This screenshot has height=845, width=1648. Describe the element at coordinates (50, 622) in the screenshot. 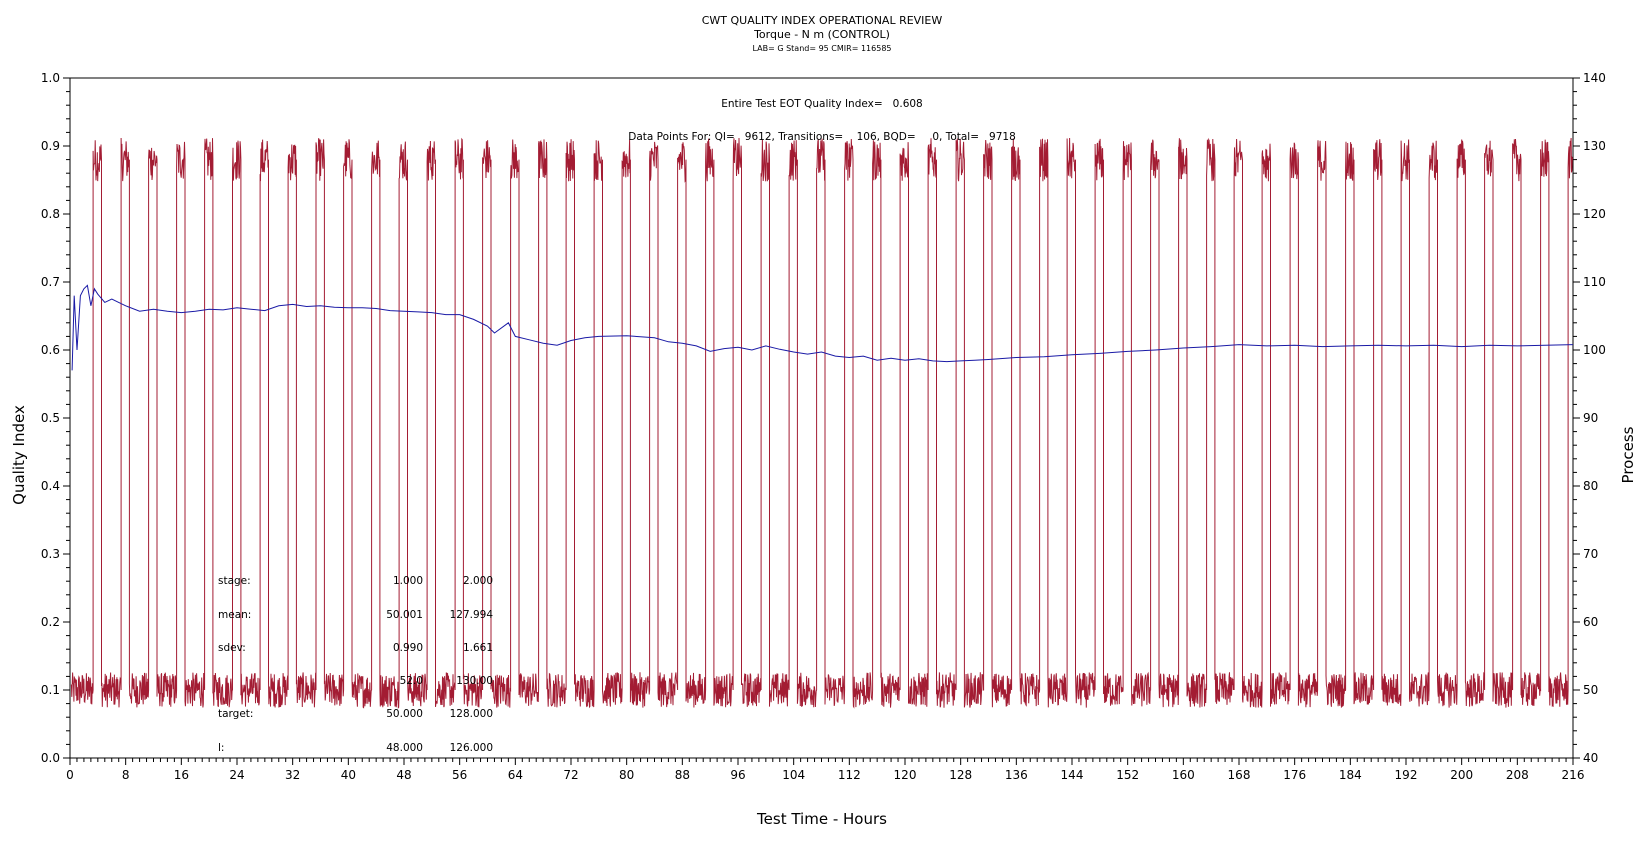

I see `y-left-tick-label: 0.2` at that location.